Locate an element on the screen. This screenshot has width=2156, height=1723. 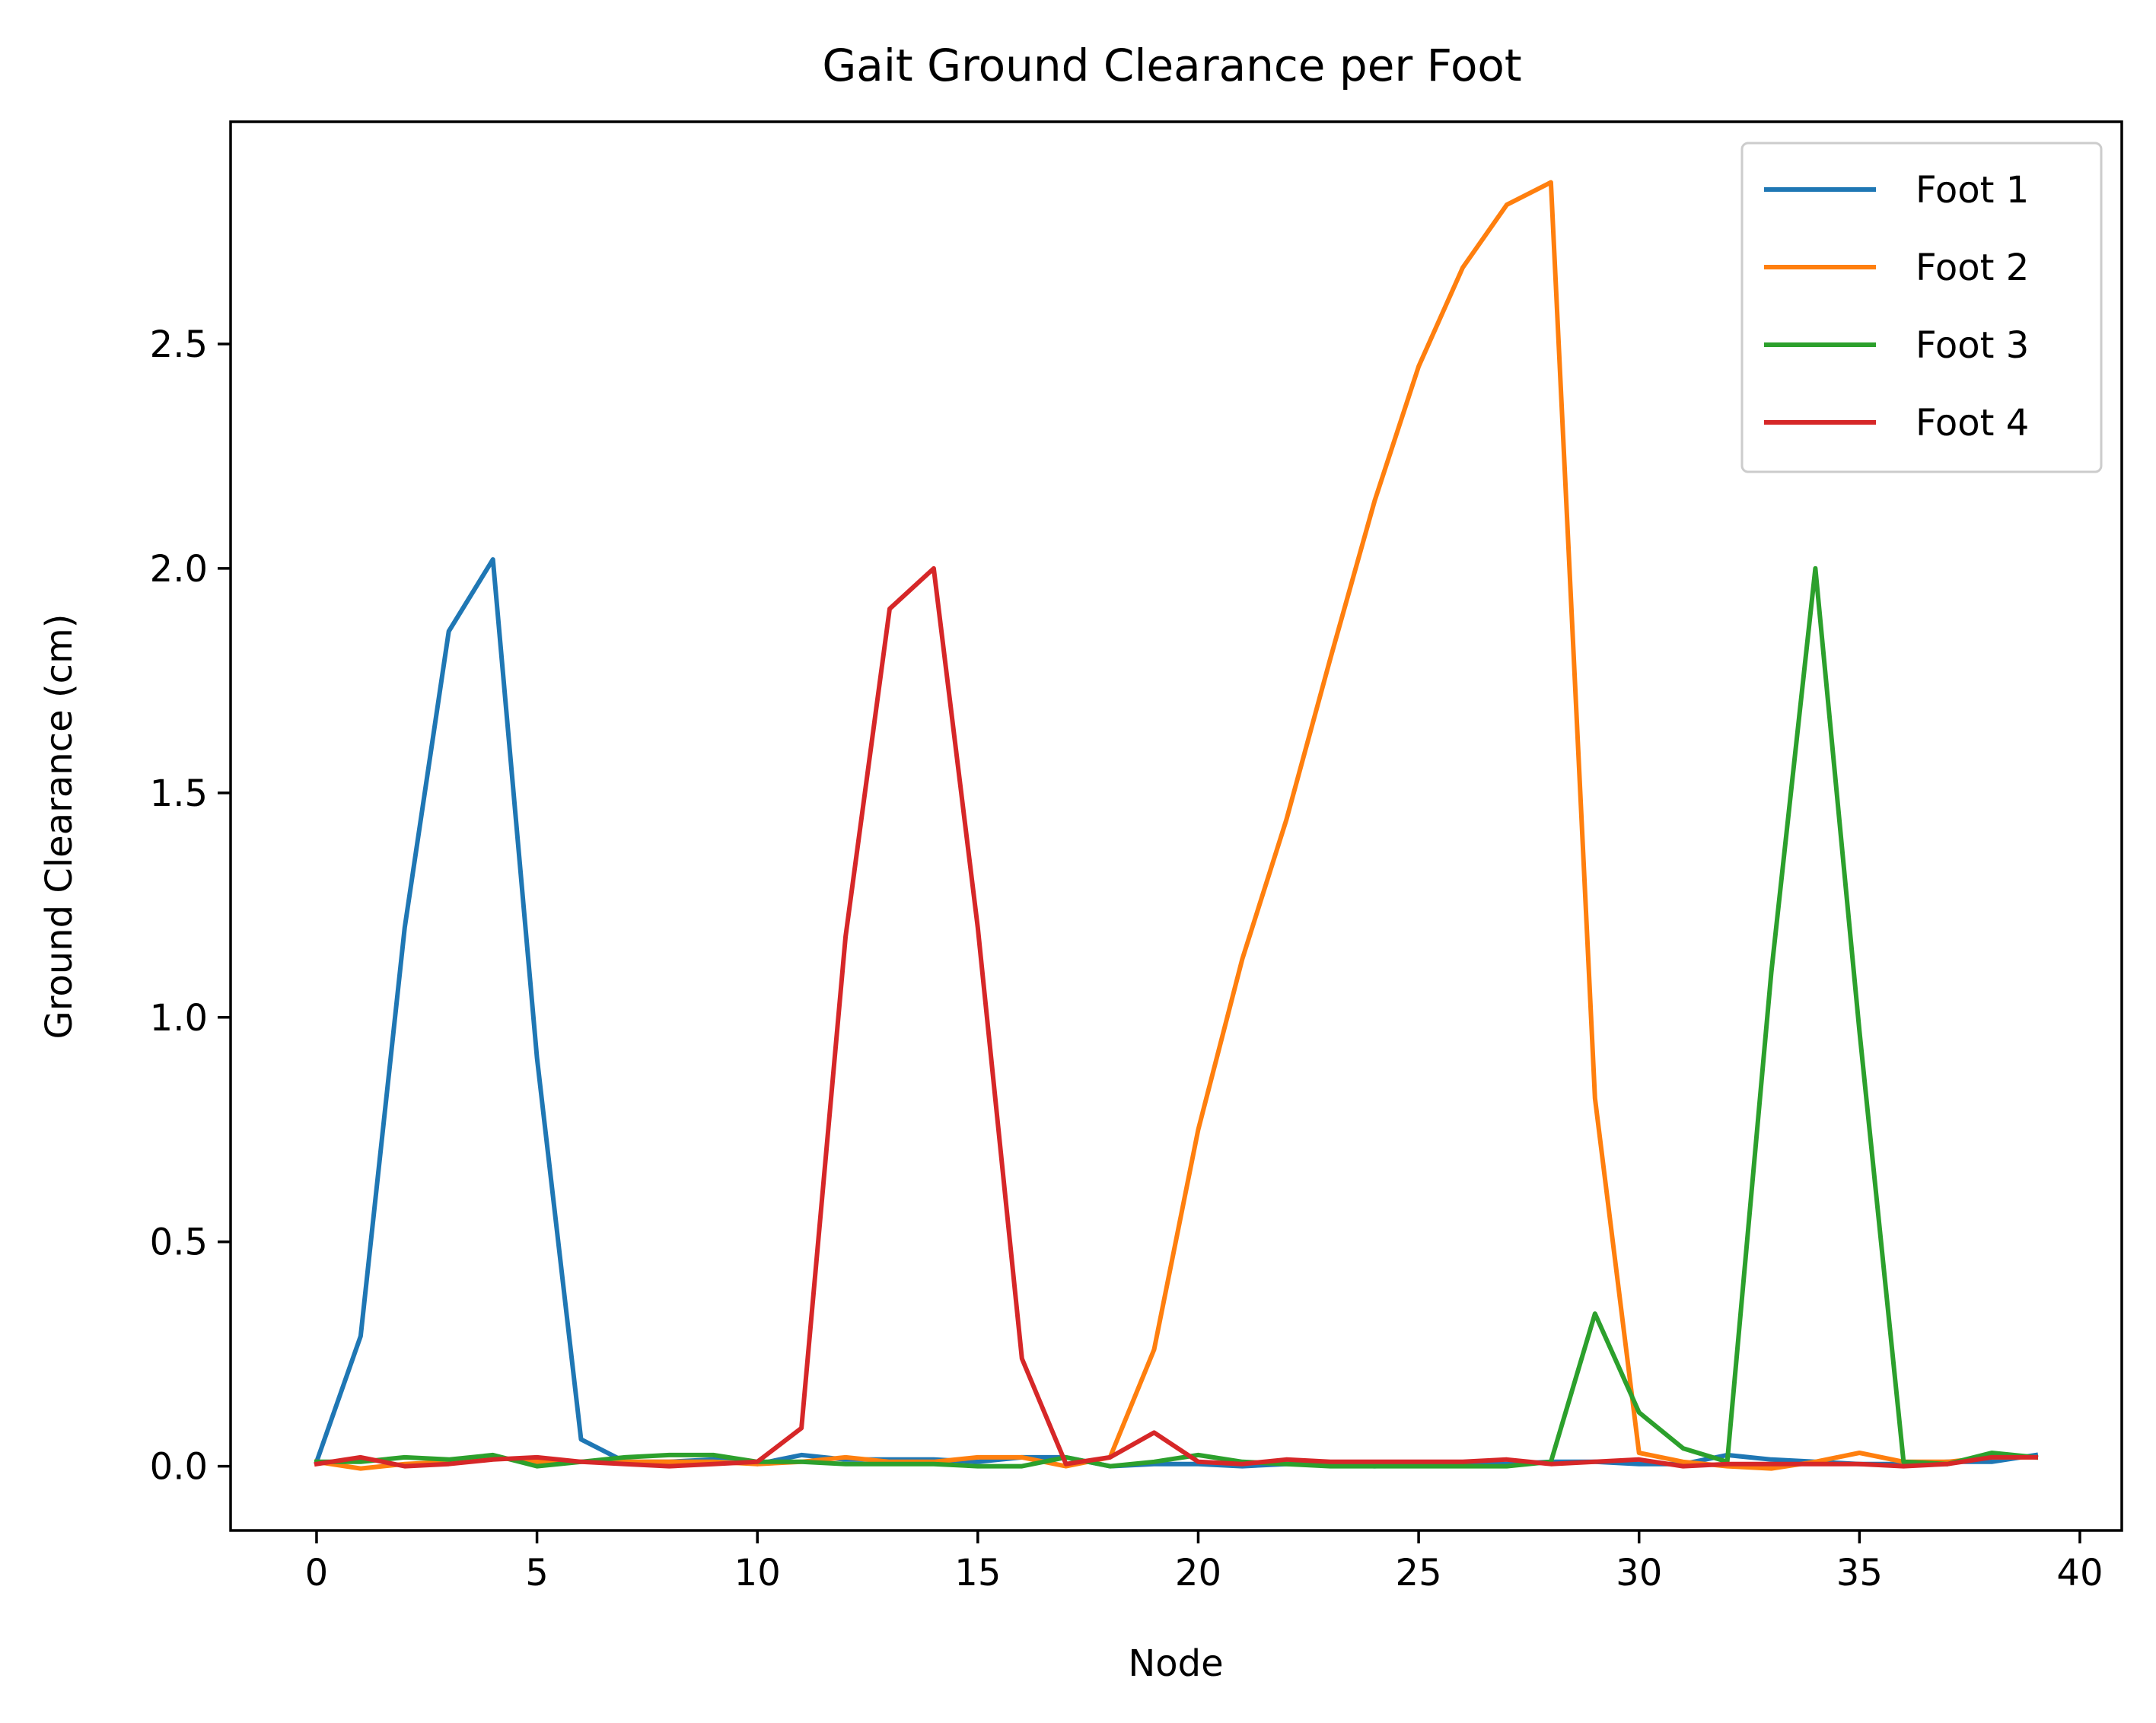
y-tick-label: 1.5 is located at coordinates (179, 793).